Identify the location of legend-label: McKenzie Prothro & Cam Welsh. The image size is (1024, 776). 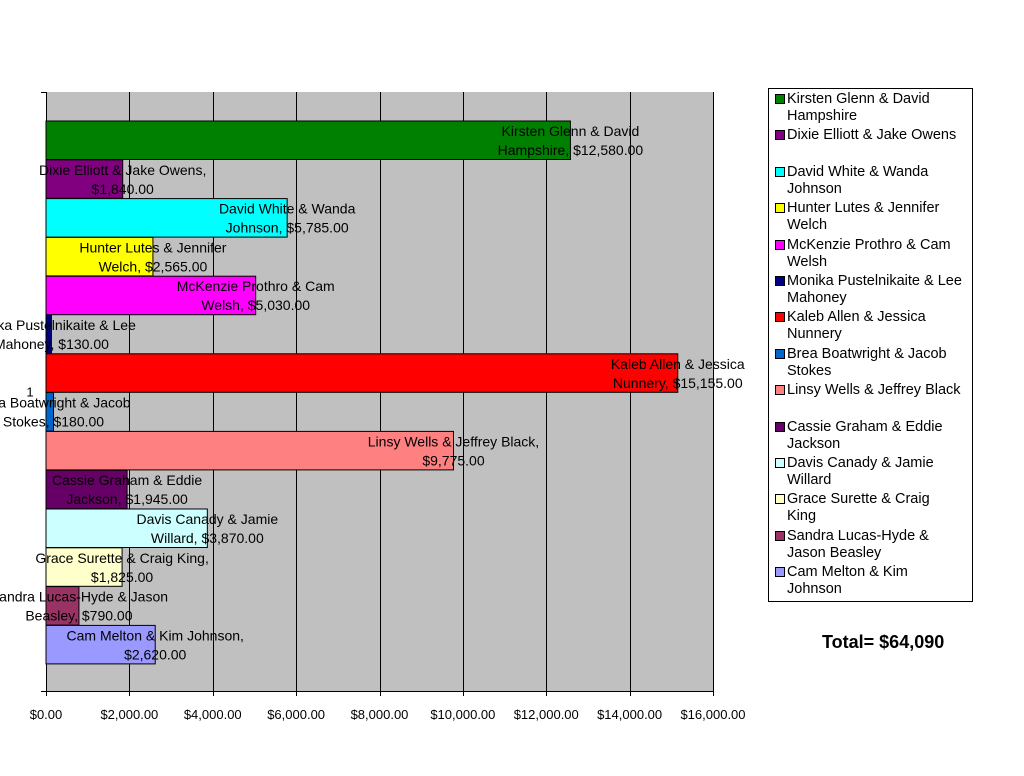
(869, 253).